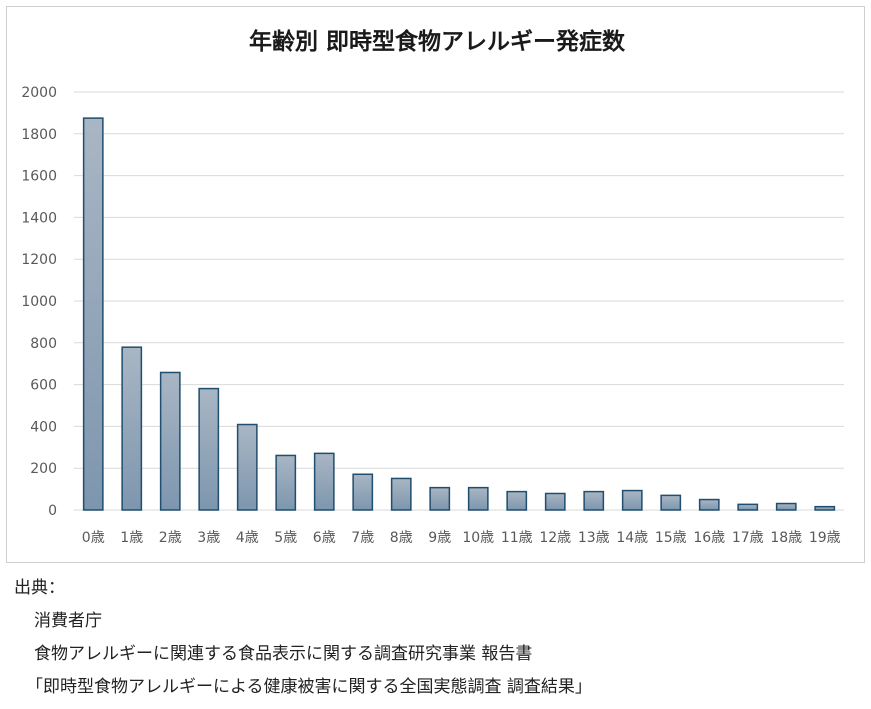 The height and width of the screenshot is (709, 871). I want to click on x-tick-label: 10歳, so click(478, 538).